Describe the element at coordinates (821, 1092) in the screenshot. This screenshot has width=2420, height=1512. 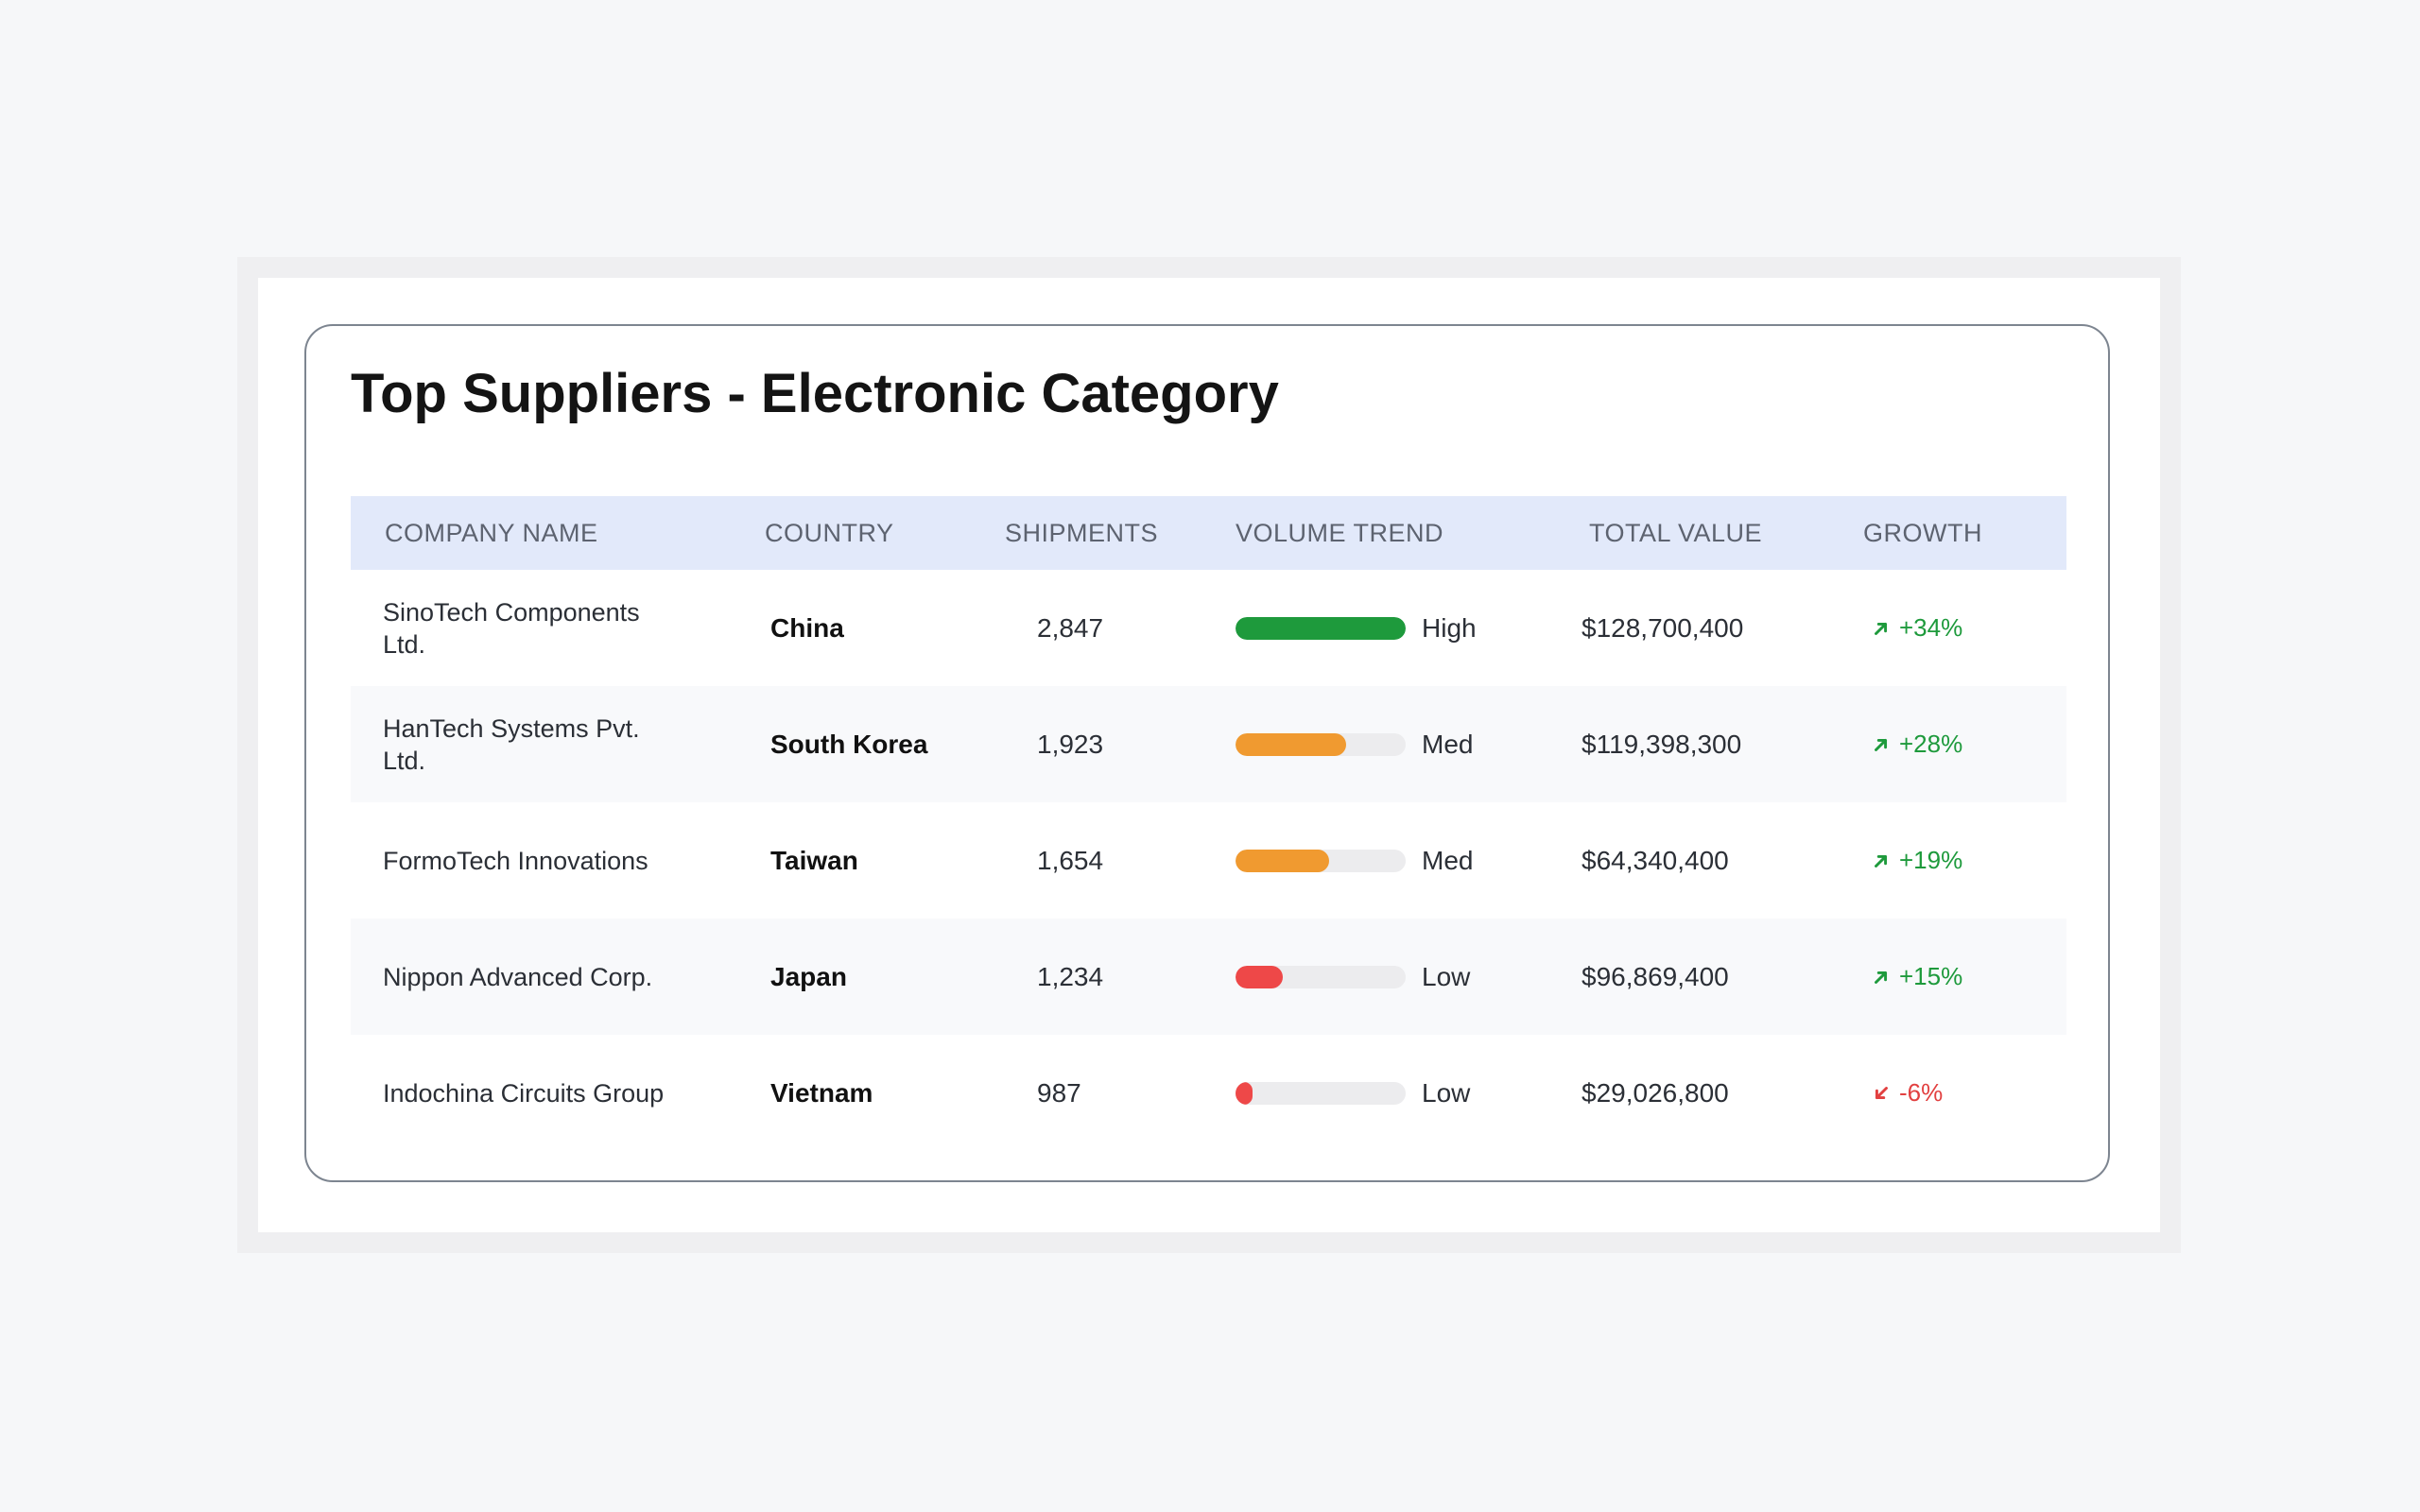
I see `country: Vietnam` at that location.